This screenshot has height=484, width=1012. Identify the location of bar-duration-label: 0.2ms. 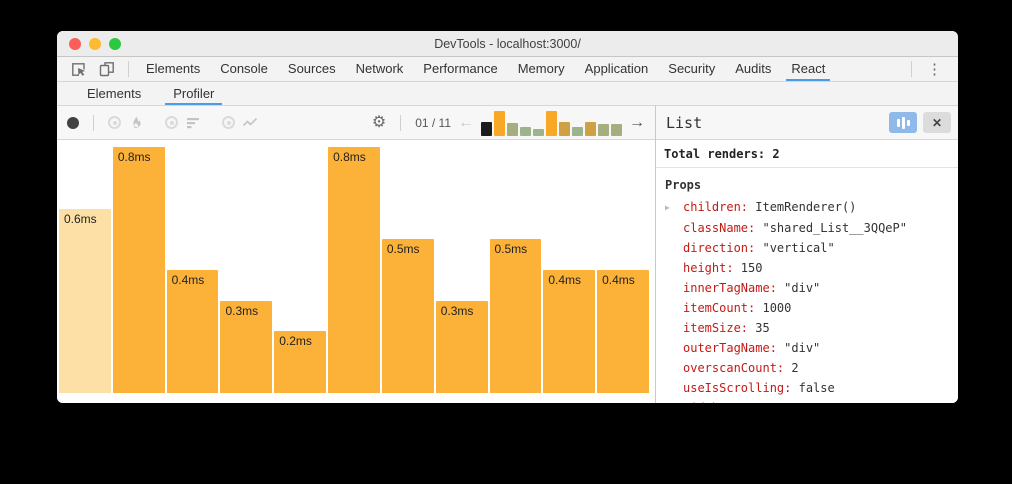
(295, 341).